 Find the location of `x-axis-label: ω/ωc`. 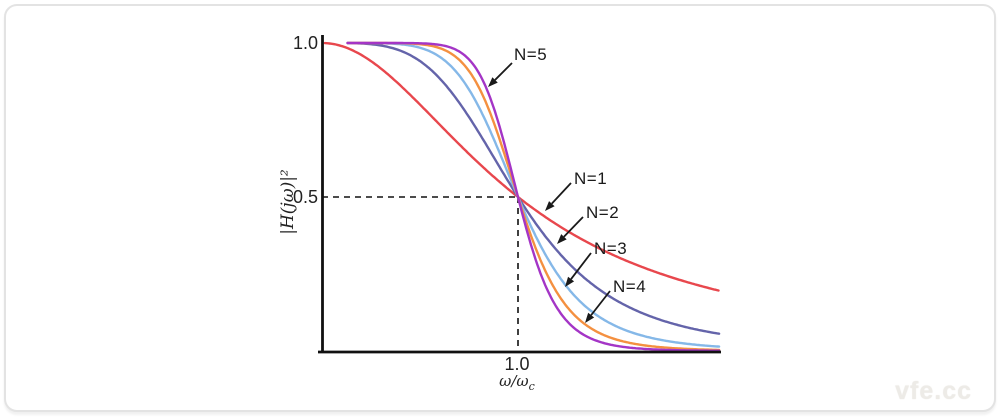

x-axis-label: ω/ωc is located at coordinates (517, 382).